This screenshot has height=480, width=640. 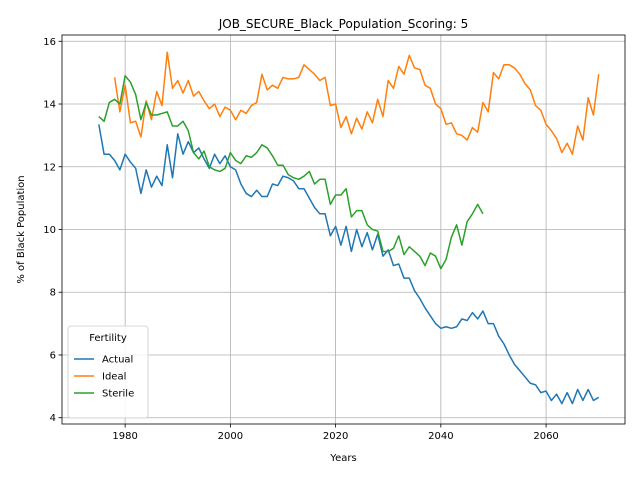 What do you see at coordinates (108, 338) in the screenshot?
I see `legend-title: Fertility` at bounding box center [108, 338].